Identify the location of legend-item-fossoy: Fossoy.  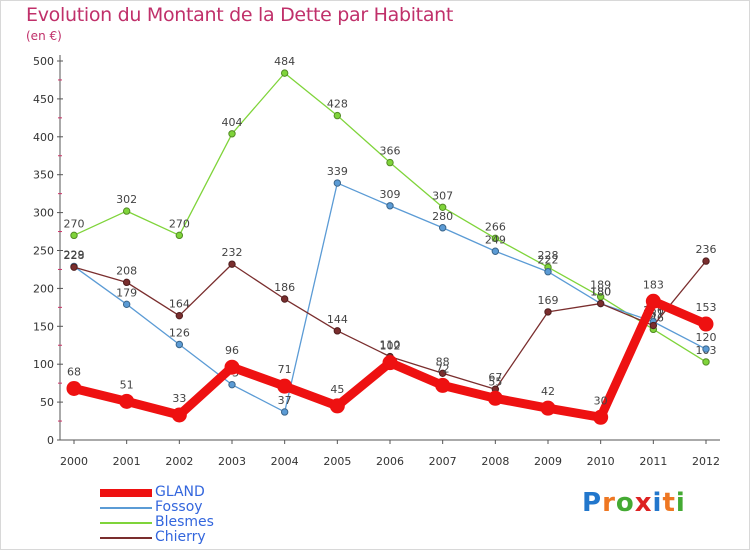
(200, 507).